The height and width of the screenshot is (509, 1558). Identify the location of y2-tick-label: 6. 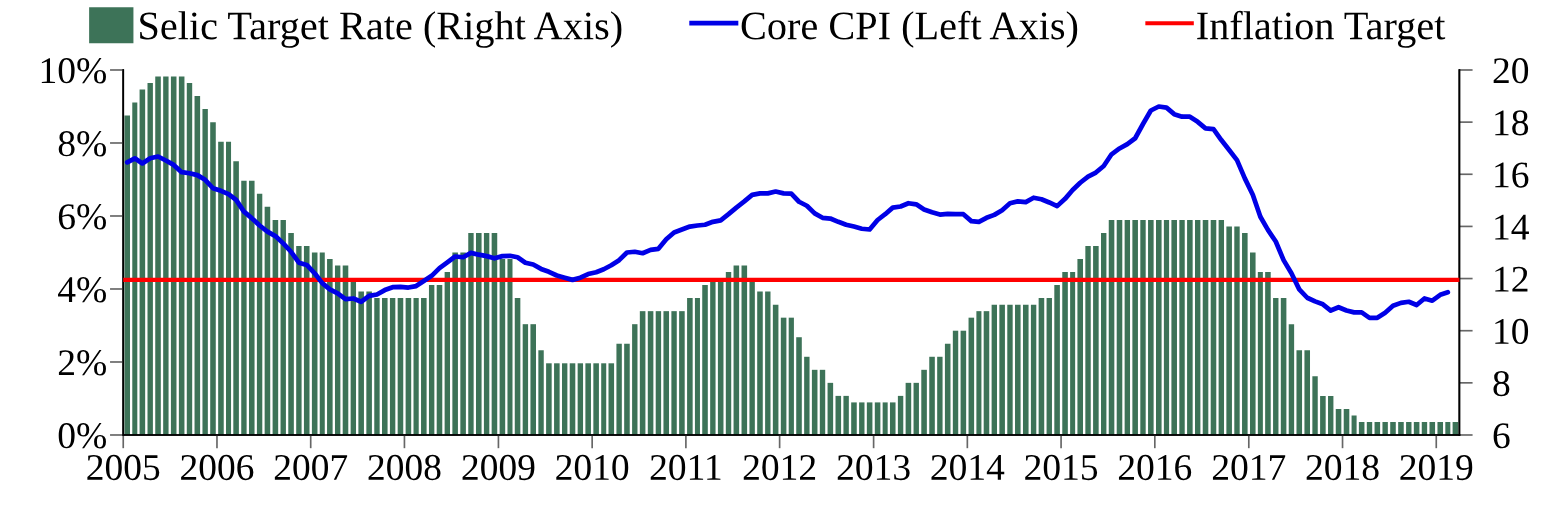
(1501, 436).